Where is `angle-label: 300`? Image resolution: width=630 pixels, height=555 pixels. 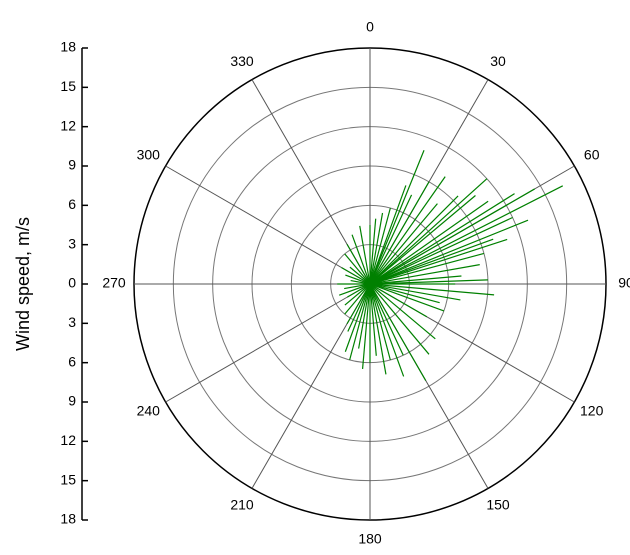 angle-label: 300 is located at coordinates (149, 155).